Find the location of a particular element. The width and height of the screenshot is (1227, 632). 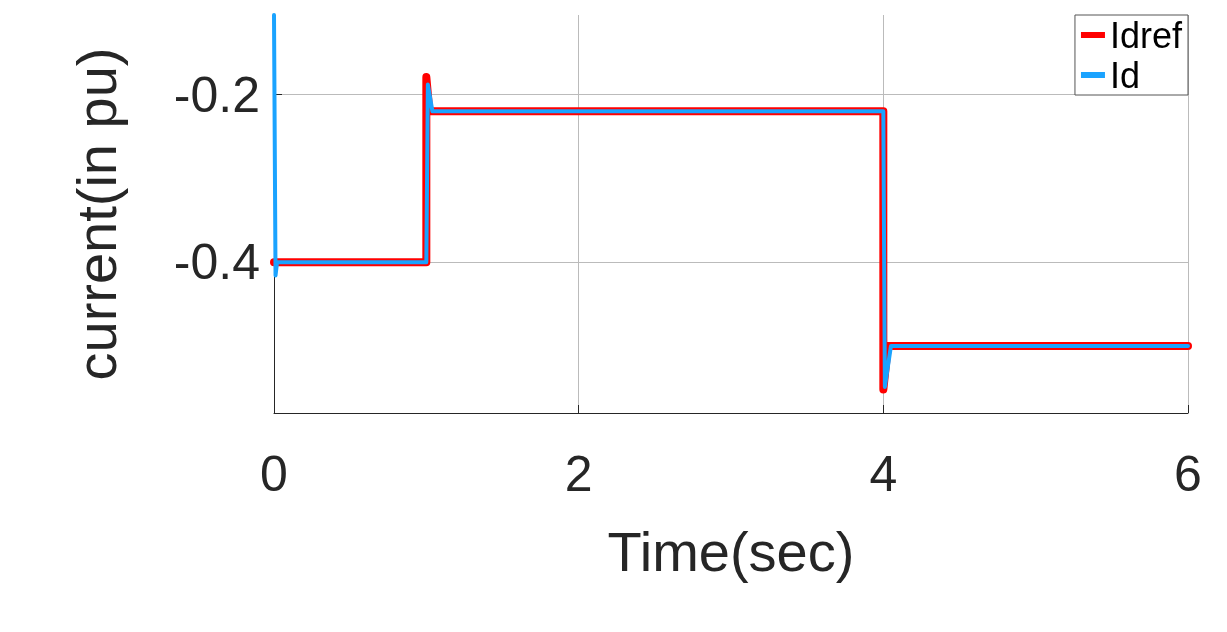

legend-label: Idref is located at coordinates (1146, 35).